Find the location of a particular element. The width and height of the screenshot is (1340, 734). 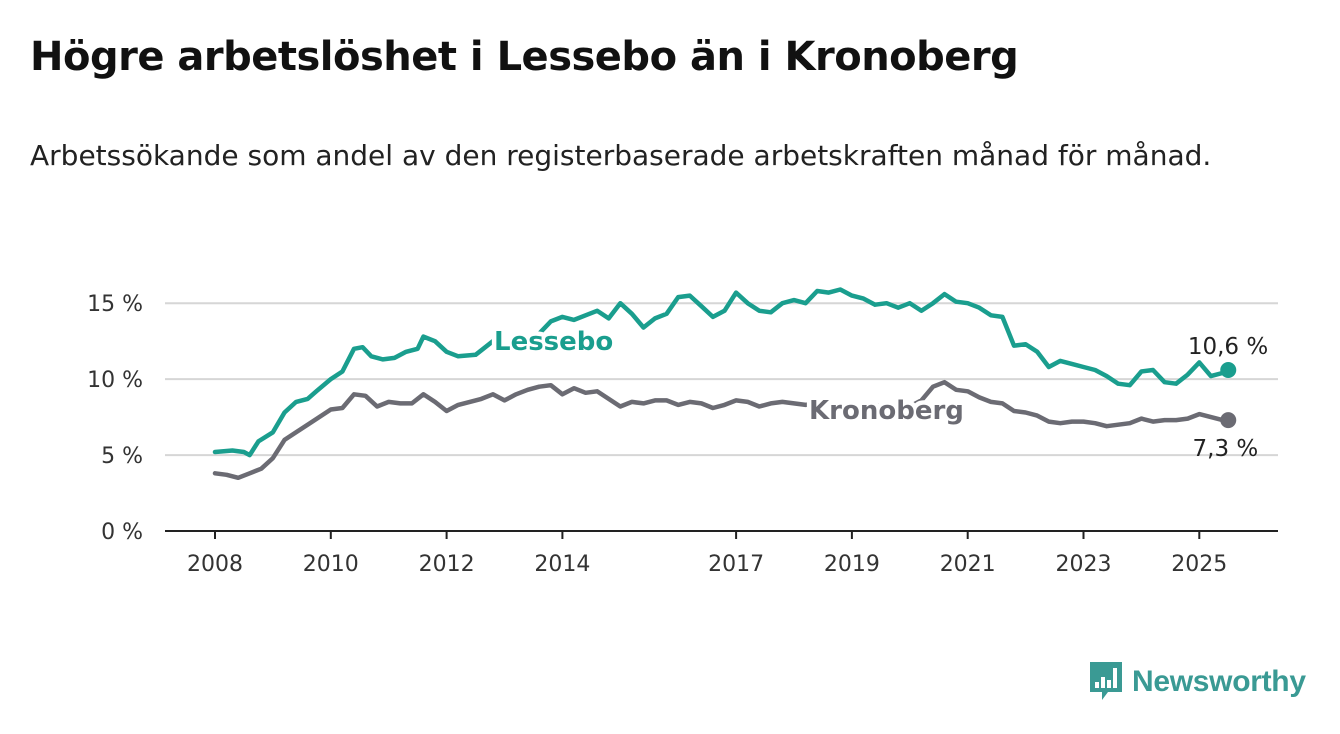

y-tick-label: 15 % is located at coordinates (115, 304).